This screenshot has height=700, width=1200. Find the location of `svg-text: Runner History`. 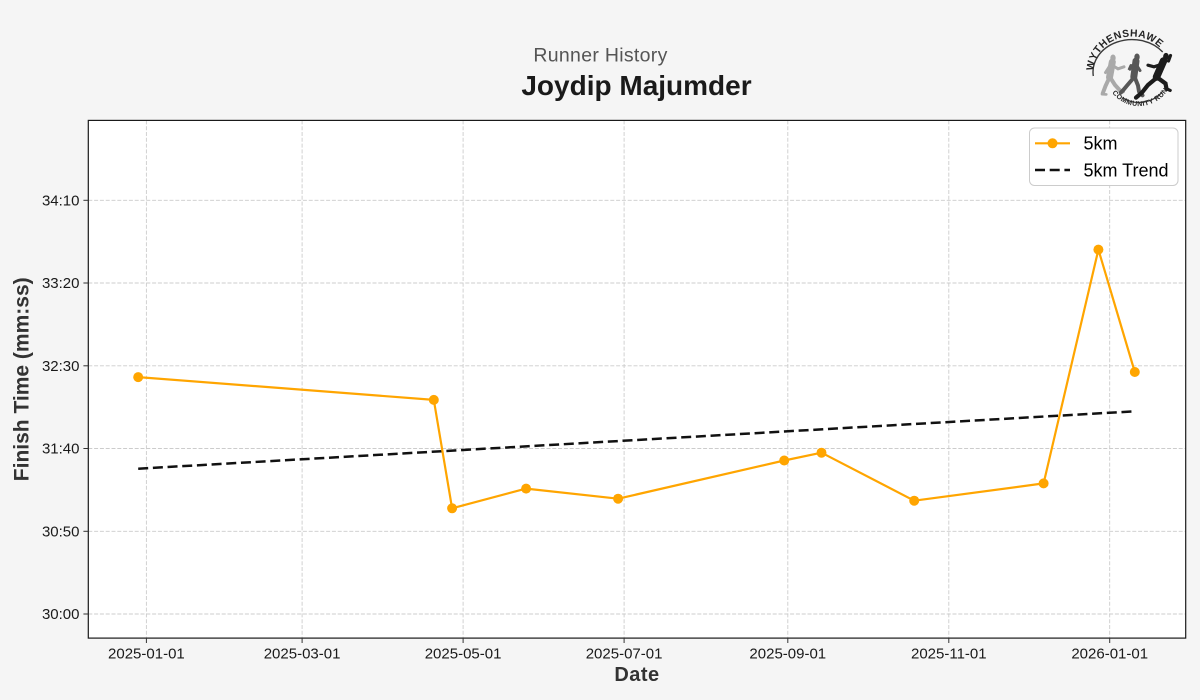

svg-text: Runner History is located at coordinates (600, 56).